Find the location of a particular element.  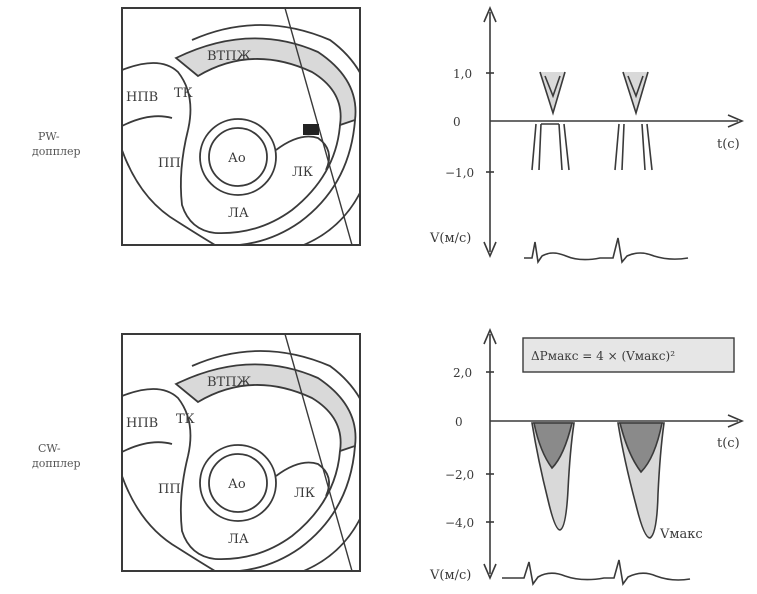

pw-label-vtpzh: ВТПЖ is located at coordinates (229, 56).